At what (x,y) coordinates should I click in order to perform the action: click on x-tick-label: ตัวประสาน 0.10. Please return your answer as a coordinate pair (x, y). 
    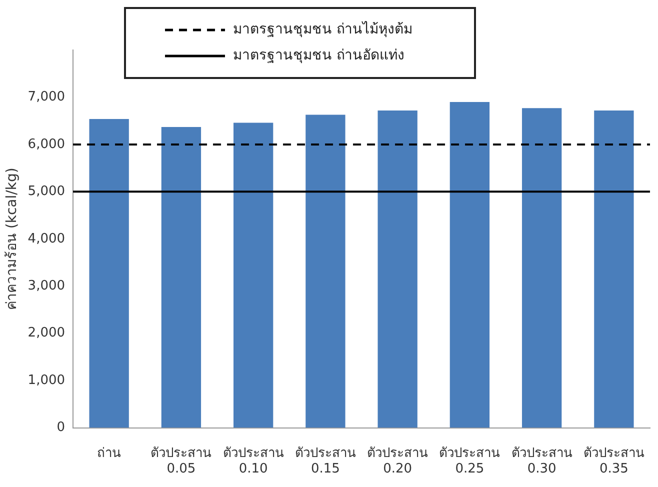
    Looking at the image, I should click on (253, 461).